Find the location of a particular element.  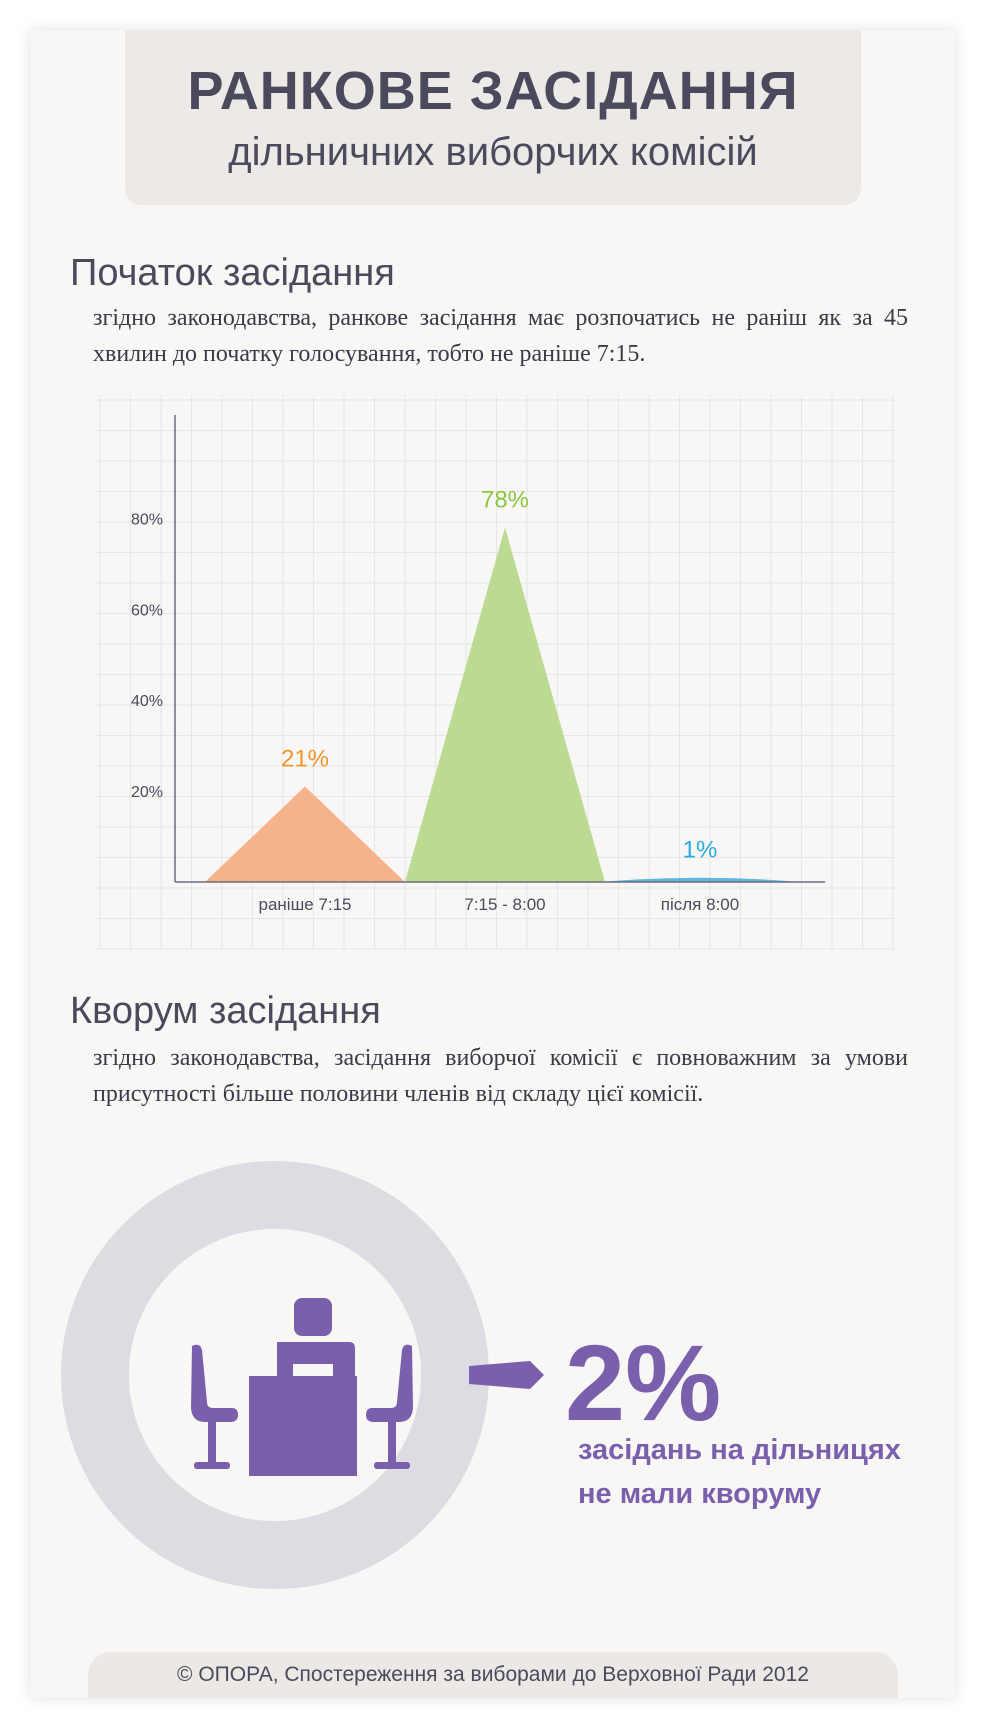

section-title-start: Початок засідання is located at coordinates (232, 273).